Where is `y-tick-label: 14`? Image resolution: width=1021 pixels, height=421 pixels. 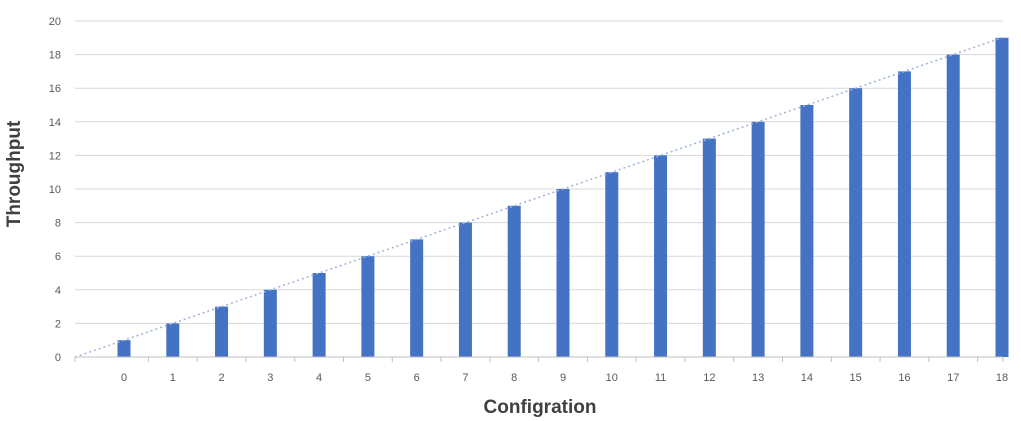 y-tick-label: 14 is located at coordinates (55, 123).